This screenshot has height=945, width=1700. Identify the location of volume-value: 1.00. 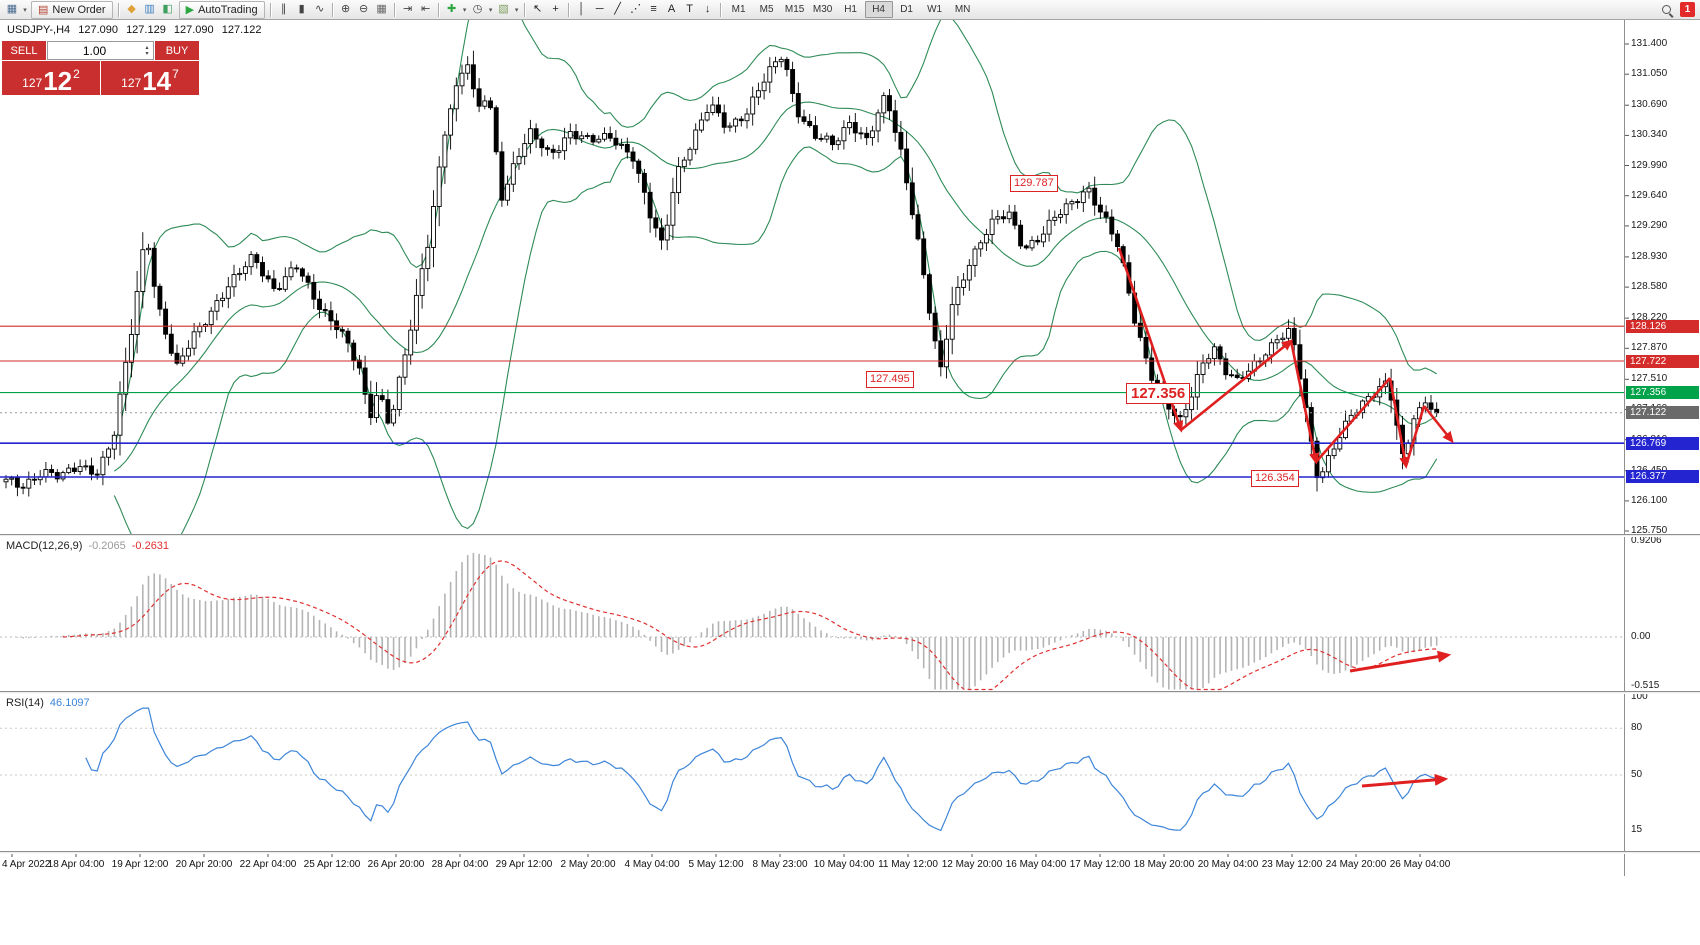
(94, 50).